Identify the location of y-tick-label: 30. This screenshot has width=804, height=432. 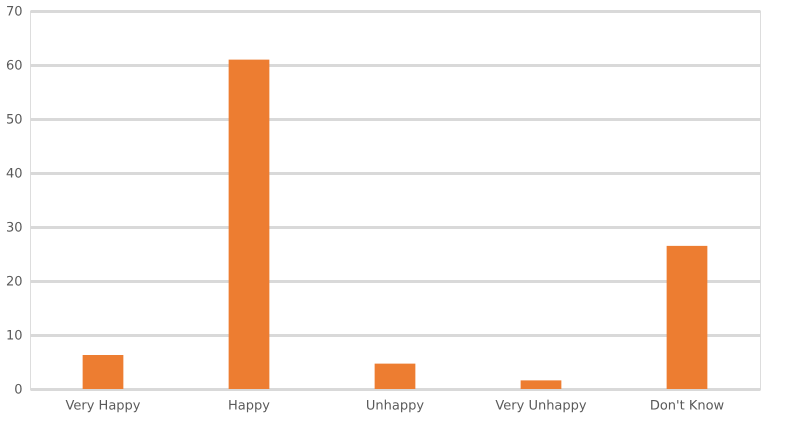
(14, 228).